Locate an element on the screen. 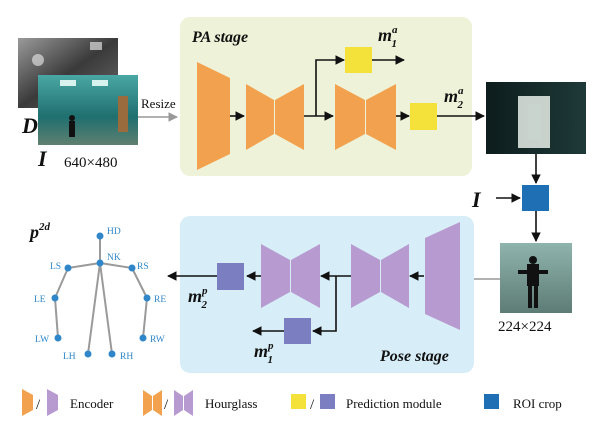 This screenshot has width=603, height=426. depth-label: D is located at coordinates (29, 125).